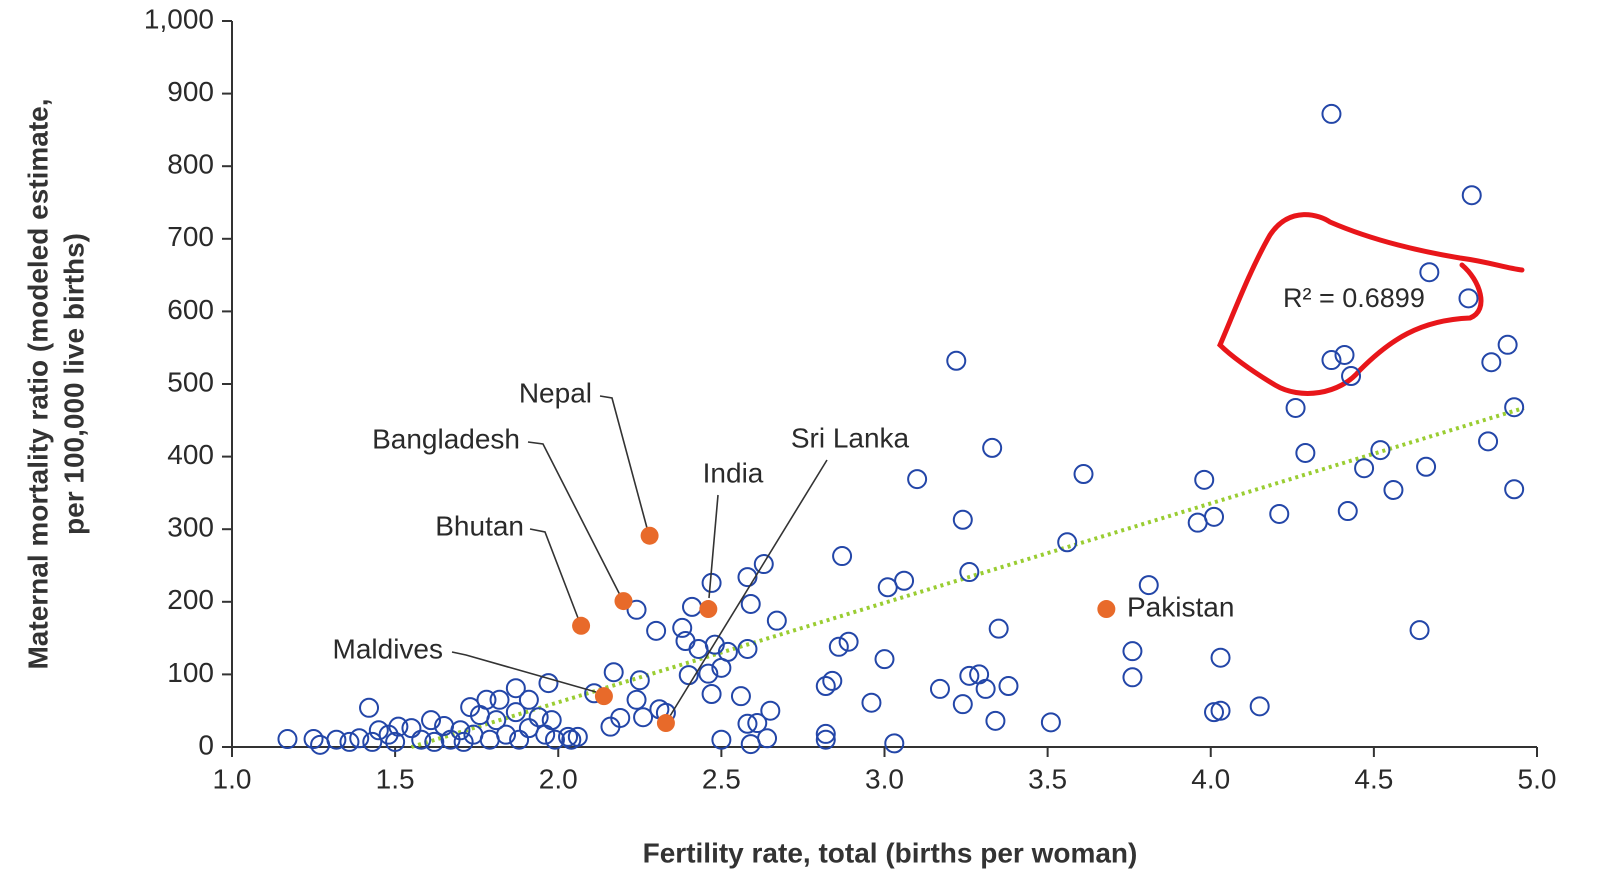  I want to click on x-tick-label: 5.0, so click(1537, 778).